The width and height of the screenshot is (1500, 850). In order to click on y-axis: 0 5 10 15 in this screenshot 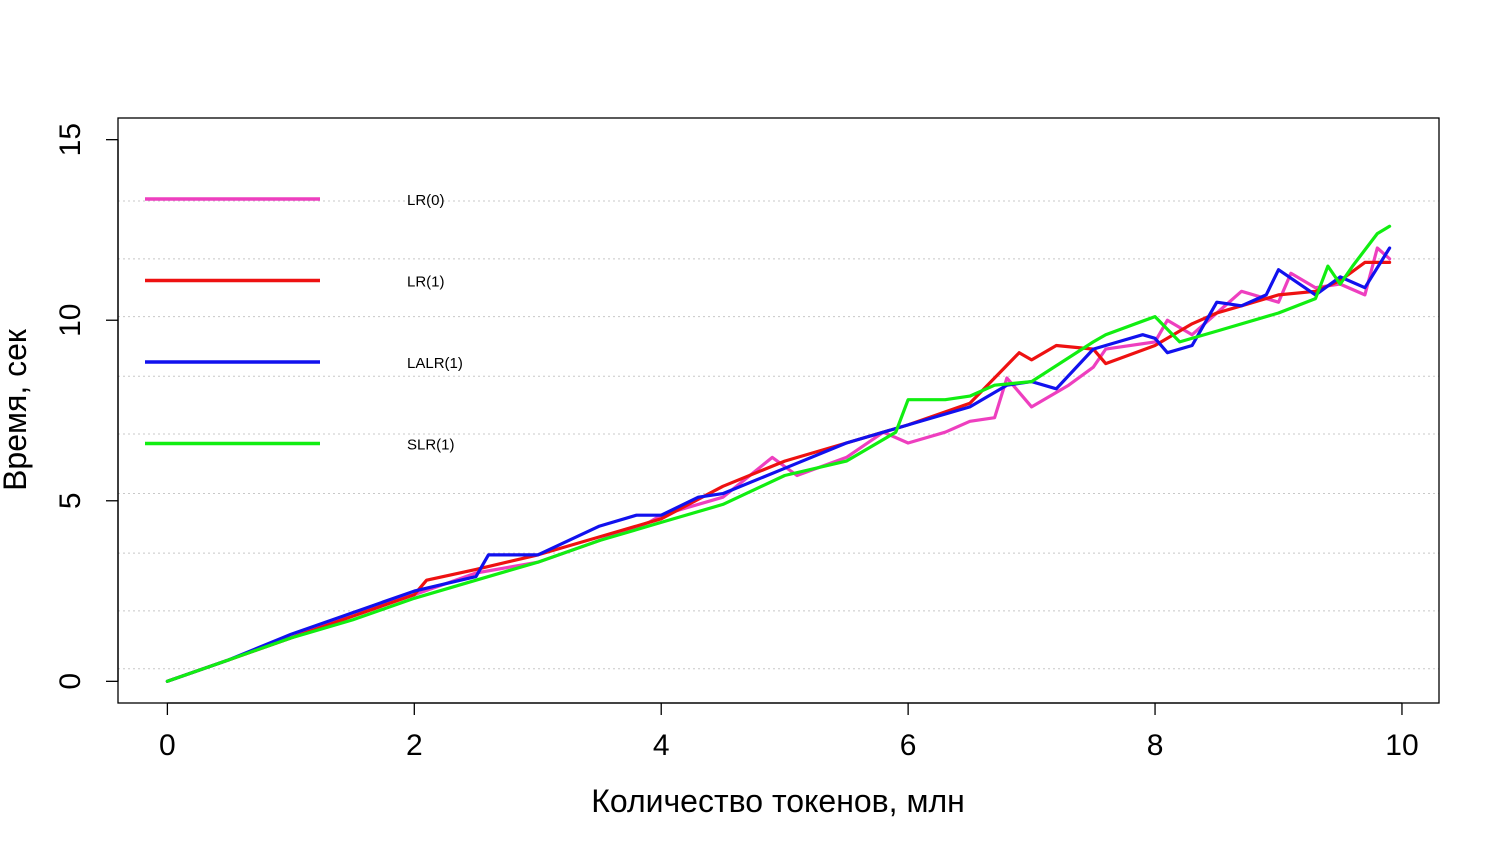, I will do `click(86, 406)`.